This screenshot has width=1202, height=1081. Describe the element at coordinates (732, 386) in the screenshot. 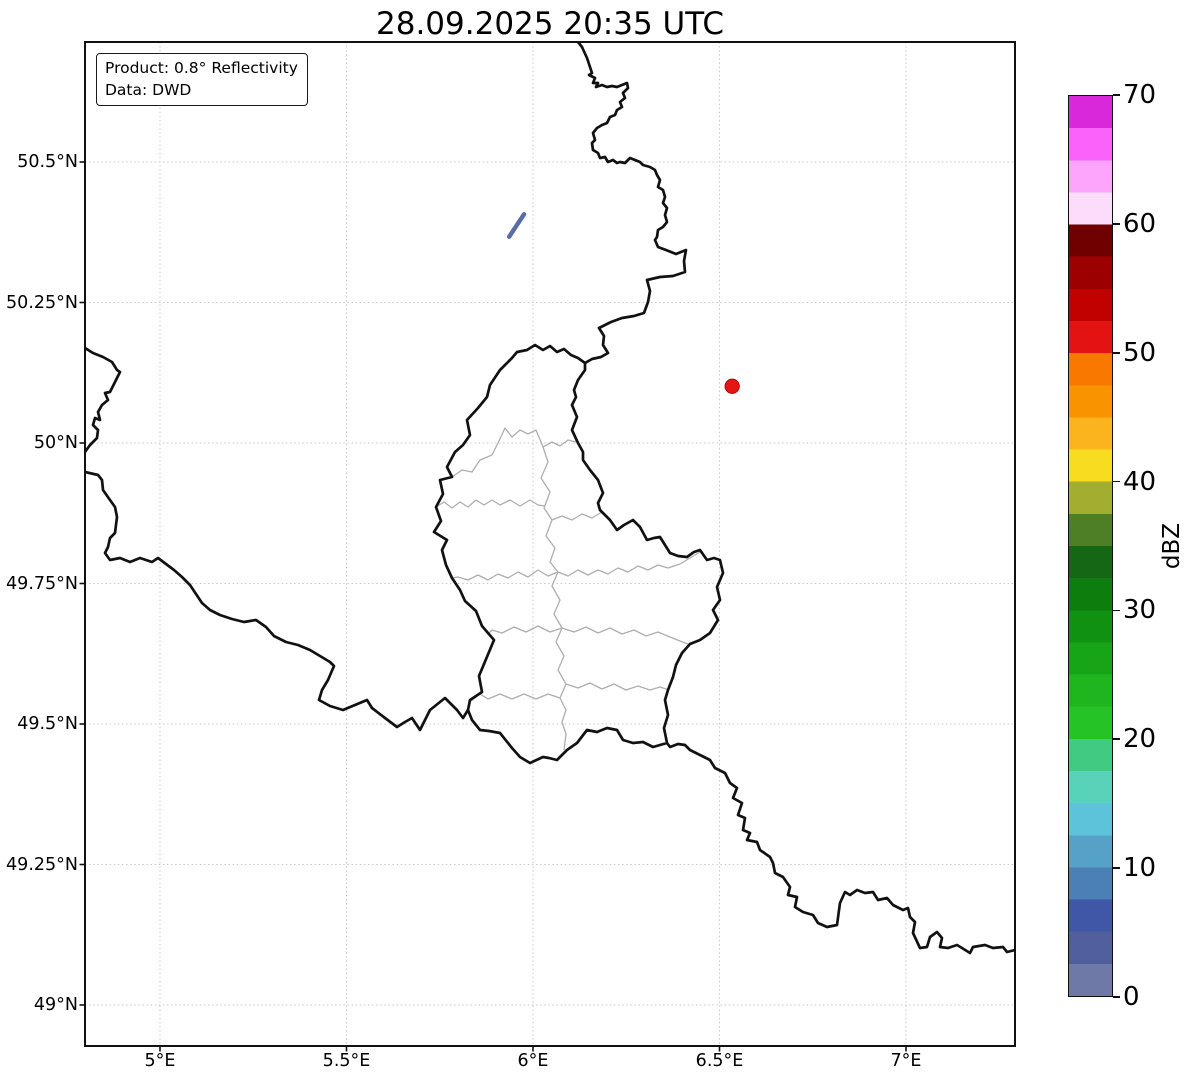

I see `radar-echo-dot` at that location.